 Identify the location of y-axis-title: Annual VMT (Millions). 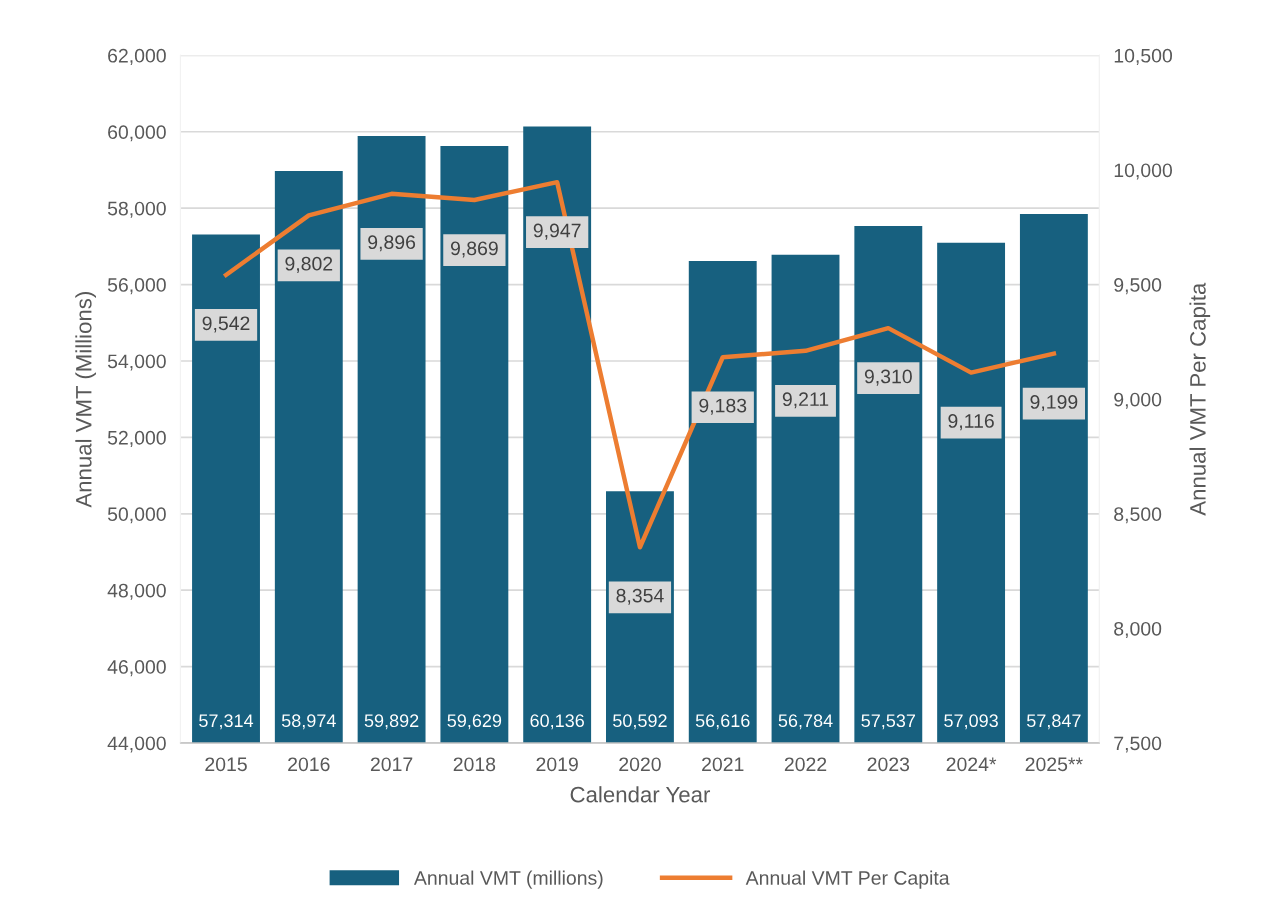
(86, 400).